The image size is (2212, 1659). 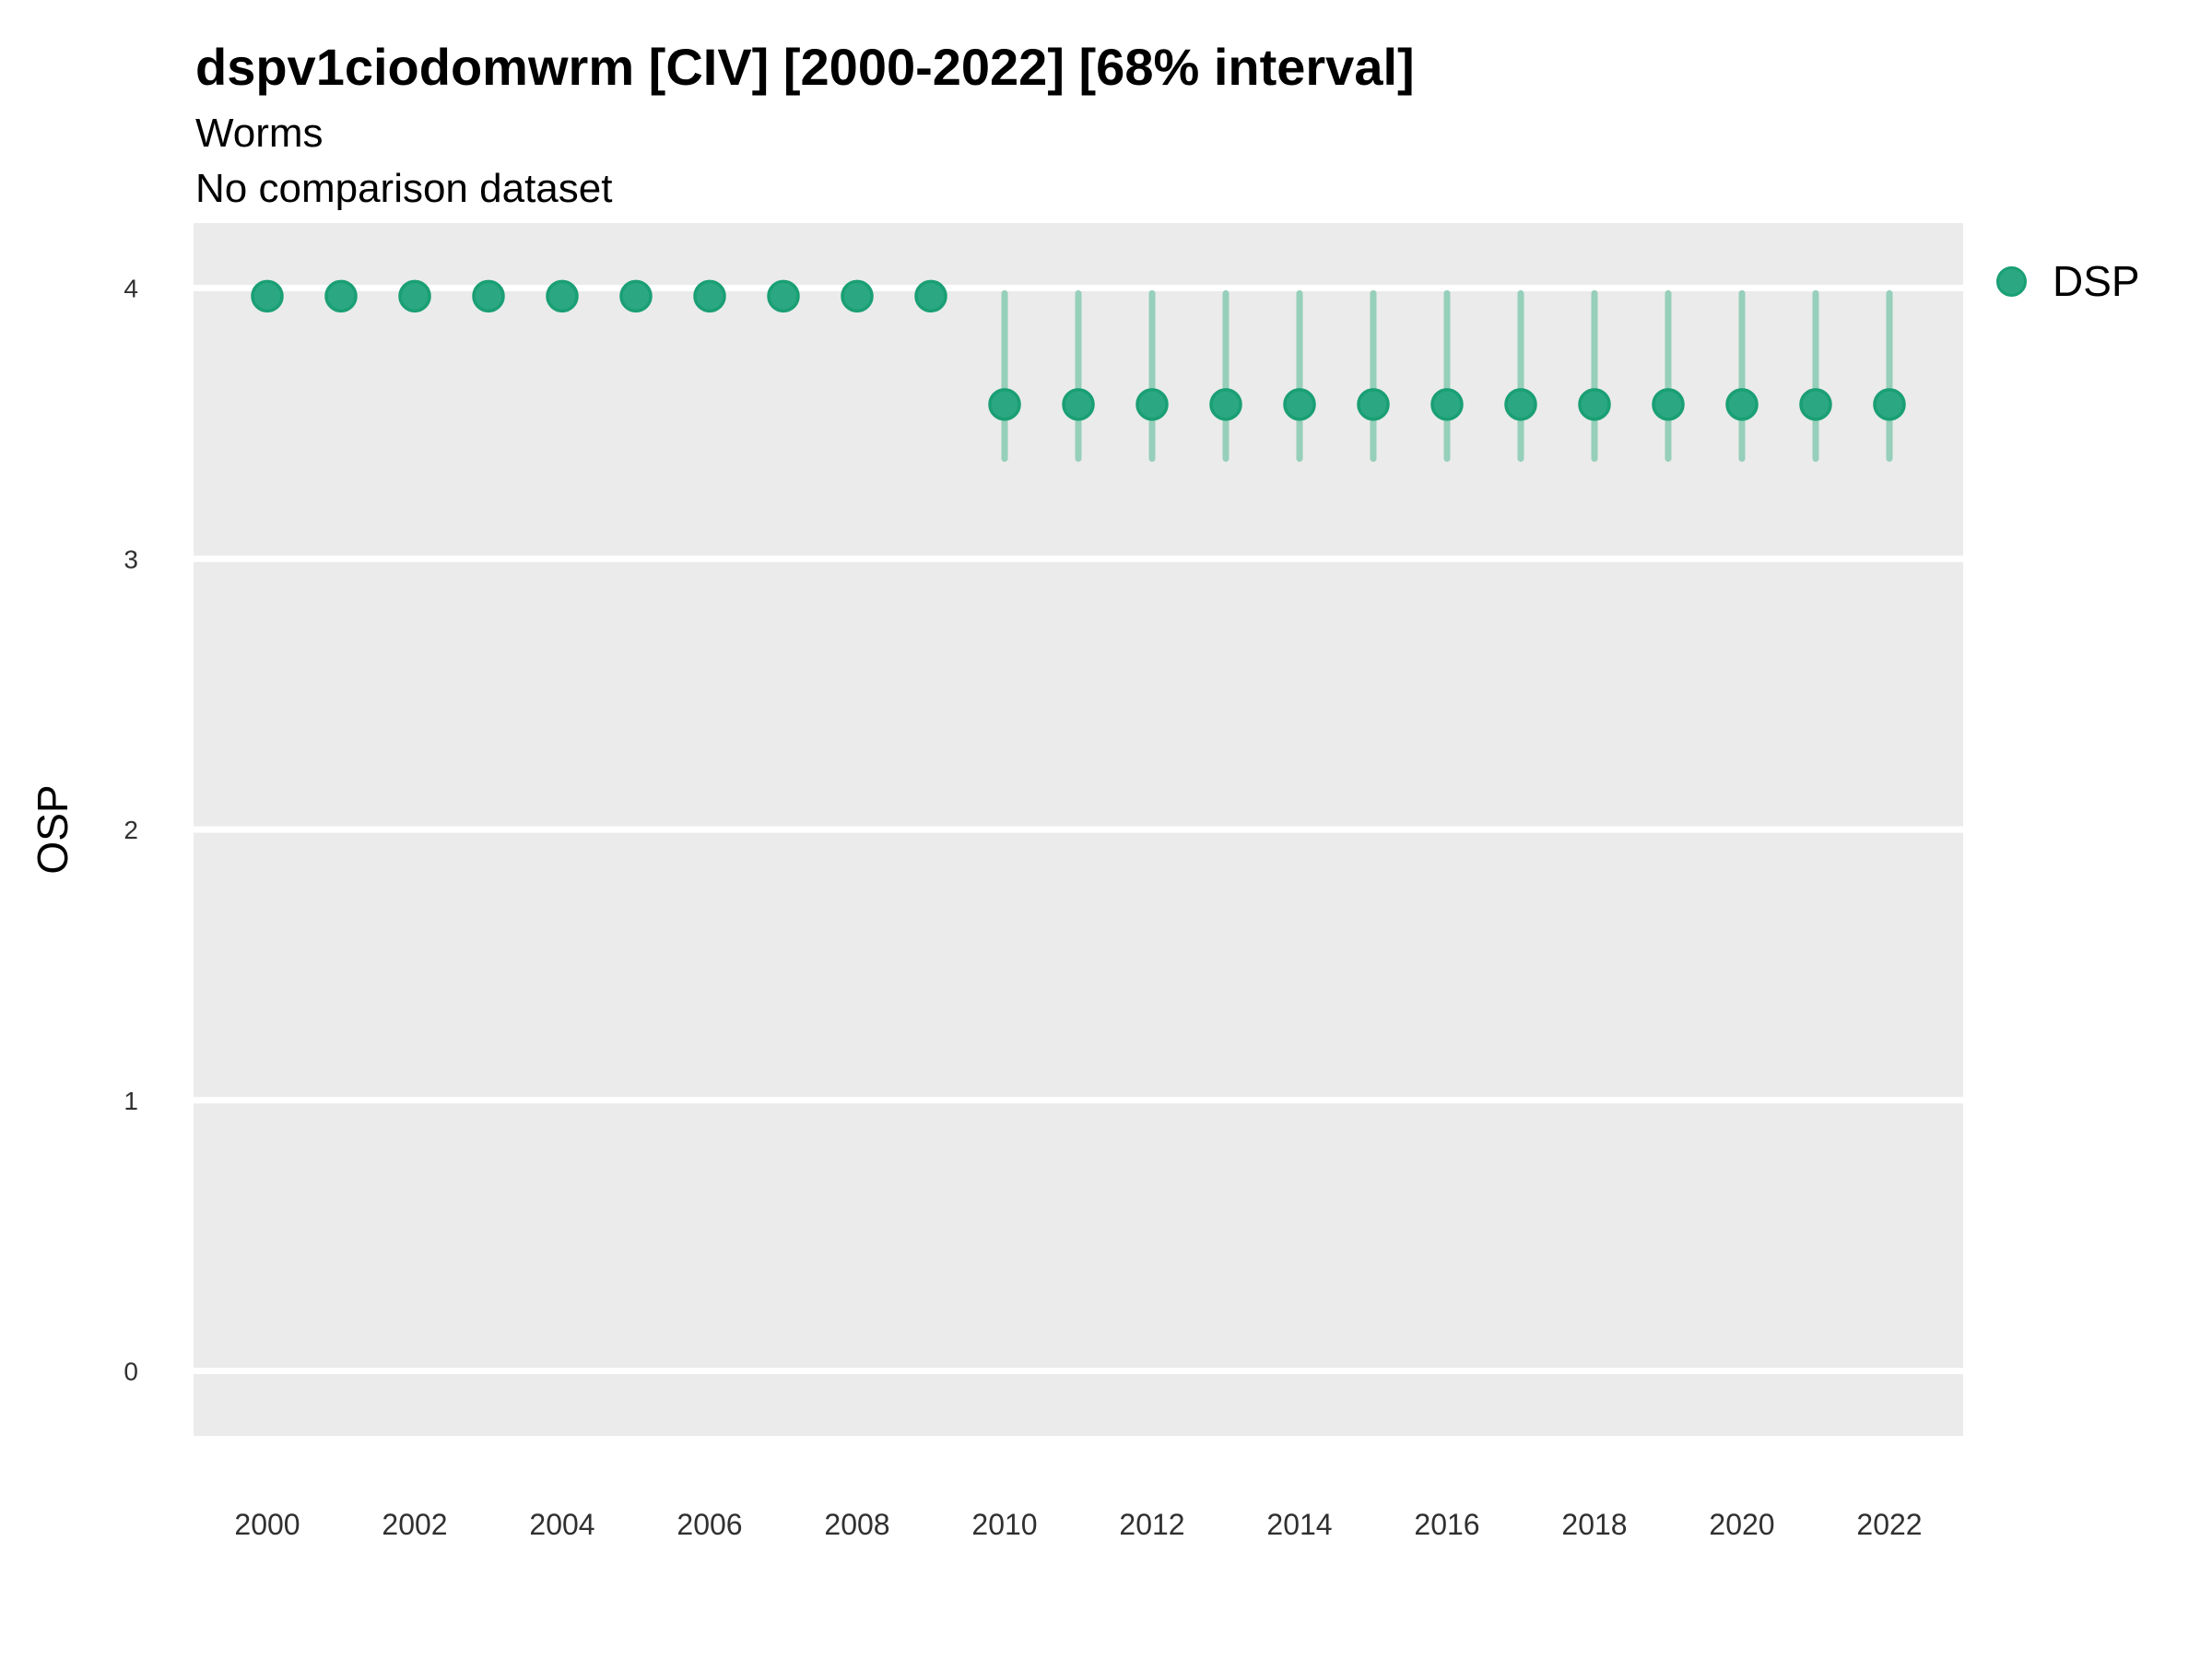 I want to click on legend-point-icon, so click(x=2011, y=281).